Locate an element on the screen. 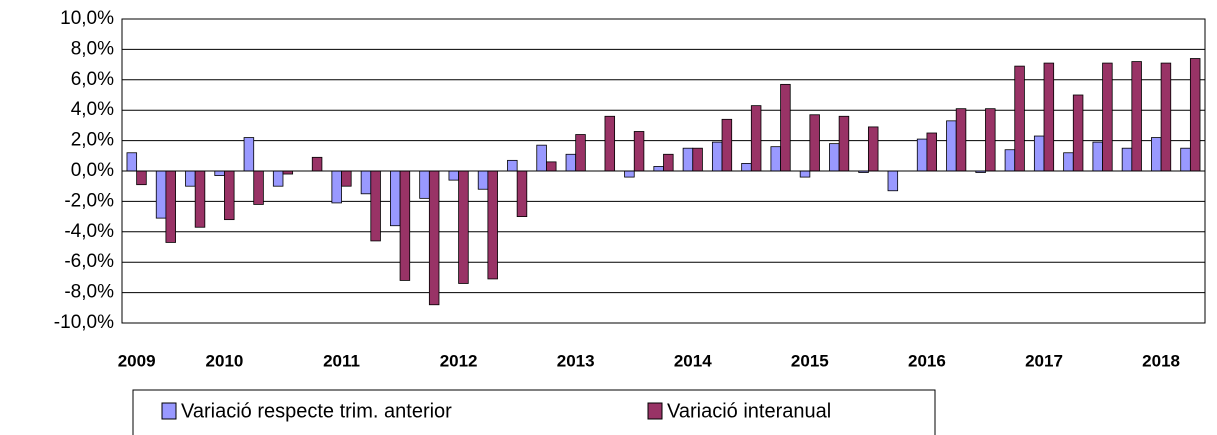 The image size is (1217, 435). y-tick-label: -4,0% is located at coordinates (89, 231).